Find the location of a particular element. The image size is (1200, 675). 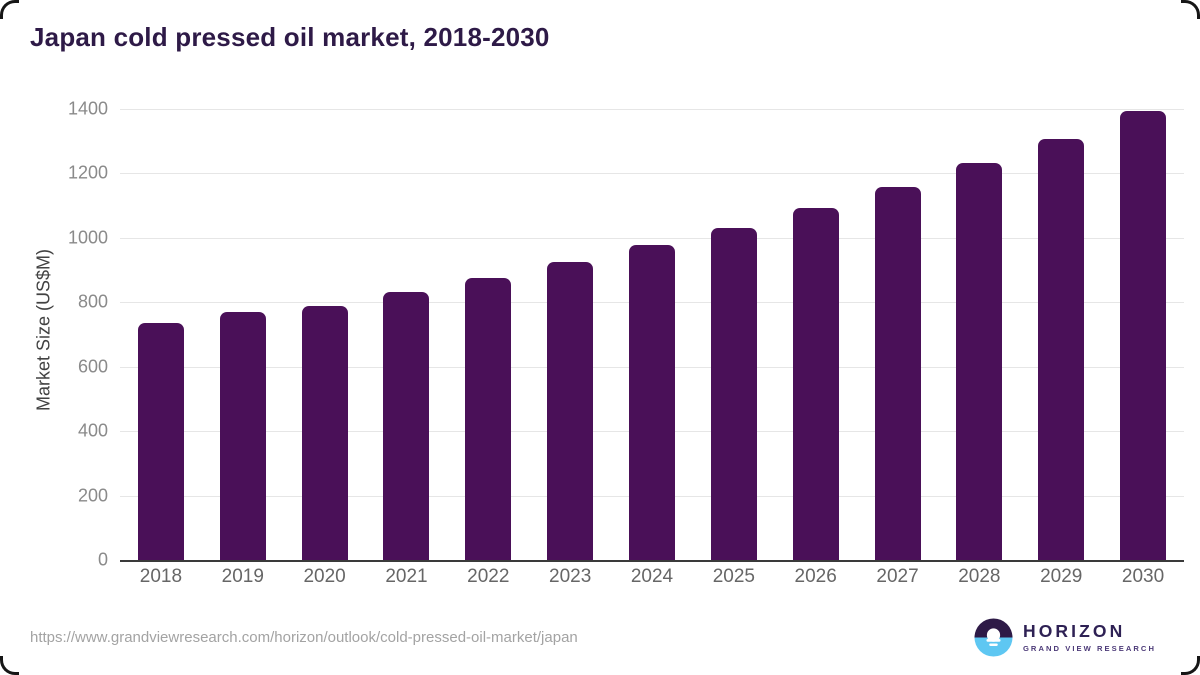

horizon-logo-icon is located at coordinates (993, 637).